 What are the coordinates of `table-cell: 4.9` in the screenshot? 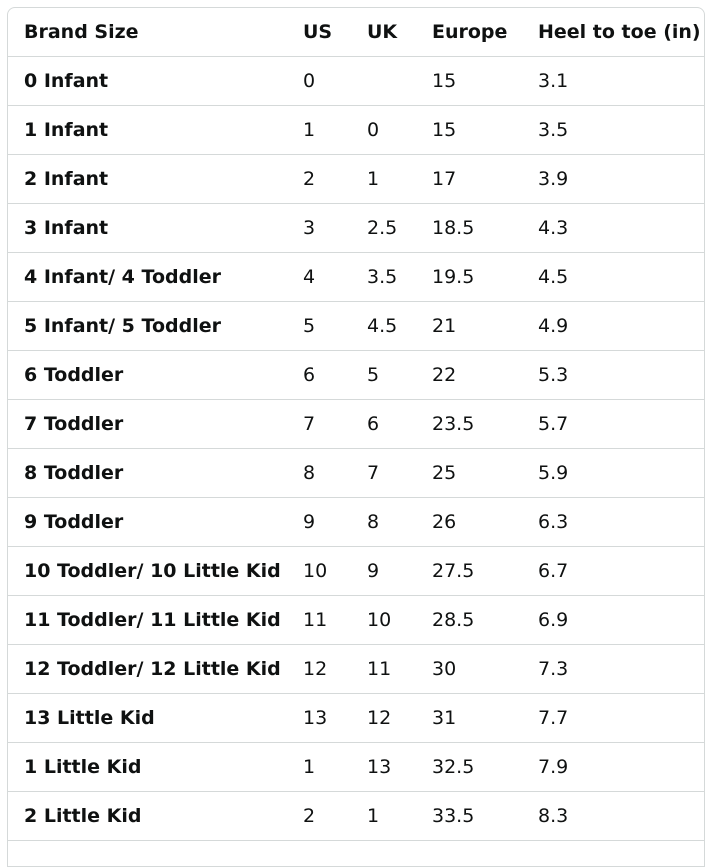 It's located at (621, 326).